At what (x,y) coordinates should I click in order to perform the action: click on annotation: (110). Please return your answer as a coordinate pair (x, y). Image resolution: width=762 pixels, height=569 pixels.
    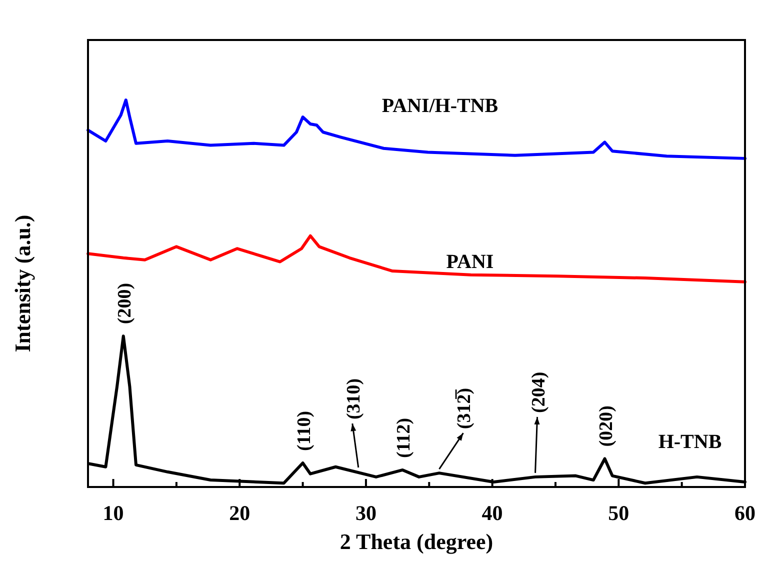
    Looking at the image, I should click on (304, 431).